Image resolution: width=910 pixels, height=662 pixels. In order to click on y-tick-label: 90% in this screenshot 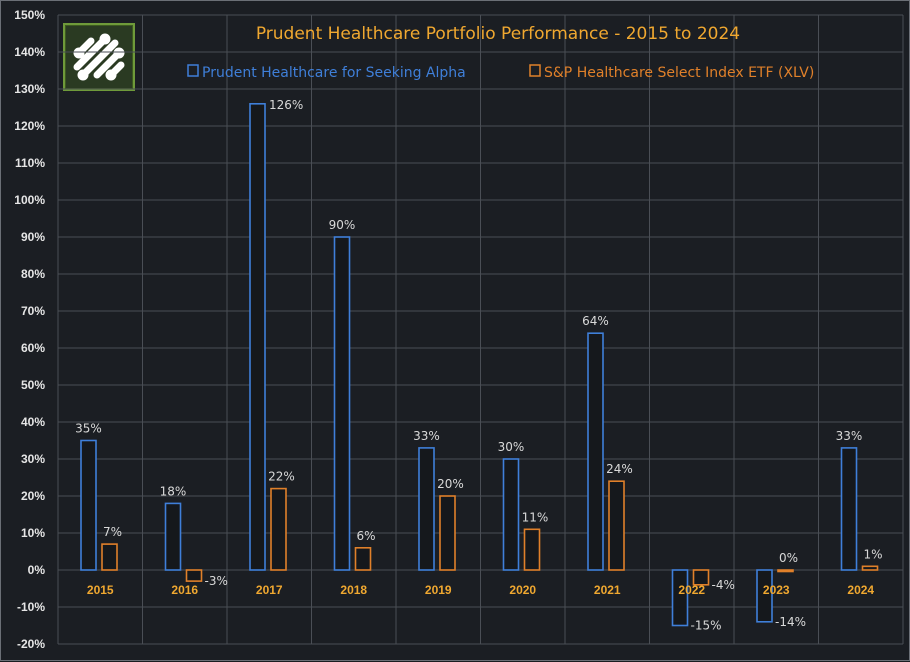, I will do `click(33, 237)`.